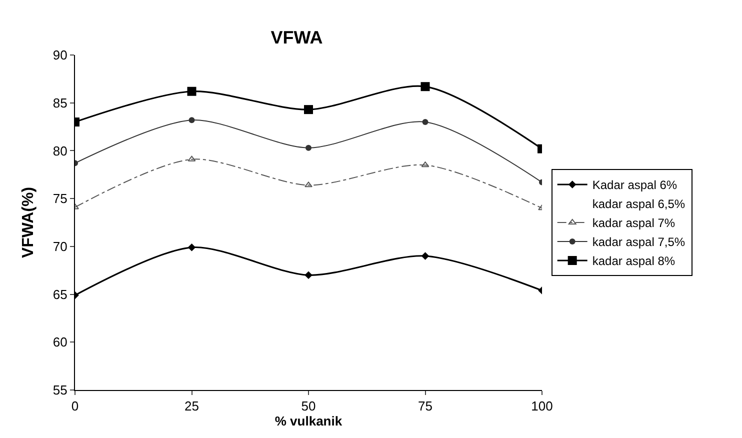  Describe the element at coordinates (60, 198) in the screenshot. I see `y-tick-label: 75` at that location.